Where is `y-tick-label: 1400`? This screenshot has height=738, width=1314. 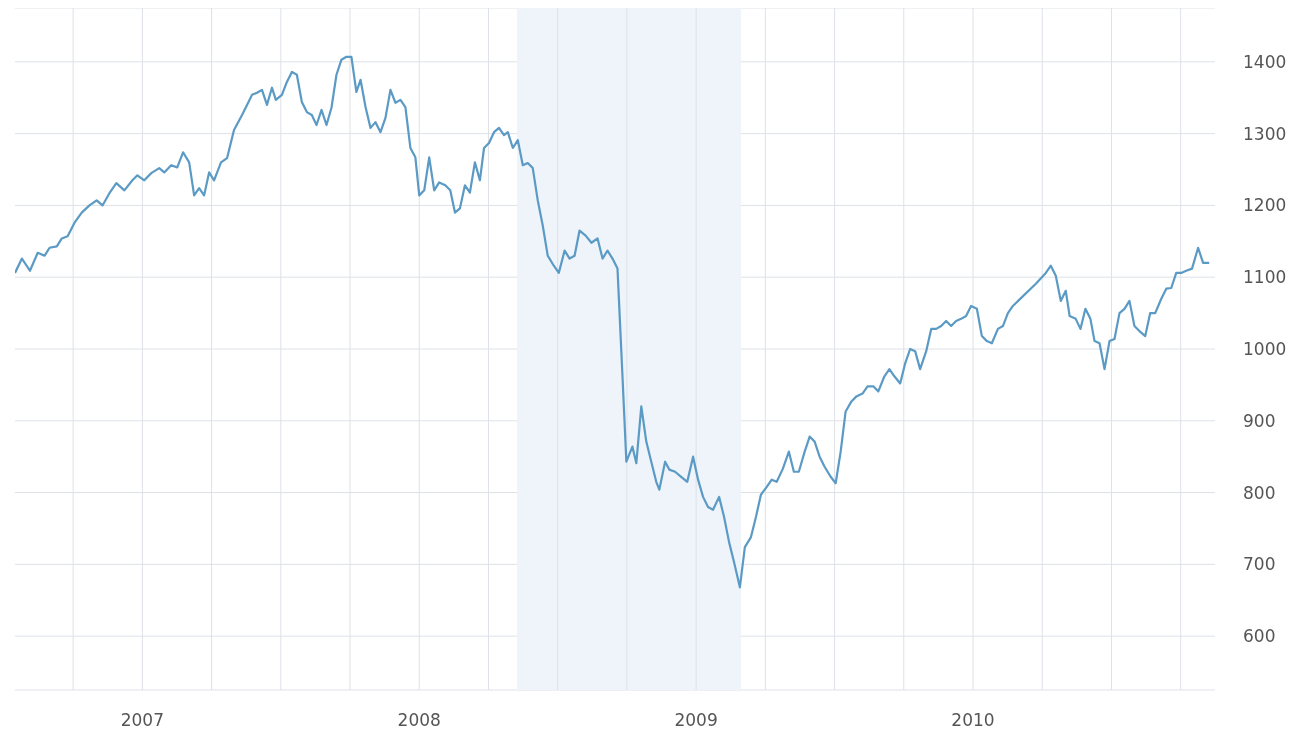
y-tick-label: 1400 is located at coordinates (1265, 61).